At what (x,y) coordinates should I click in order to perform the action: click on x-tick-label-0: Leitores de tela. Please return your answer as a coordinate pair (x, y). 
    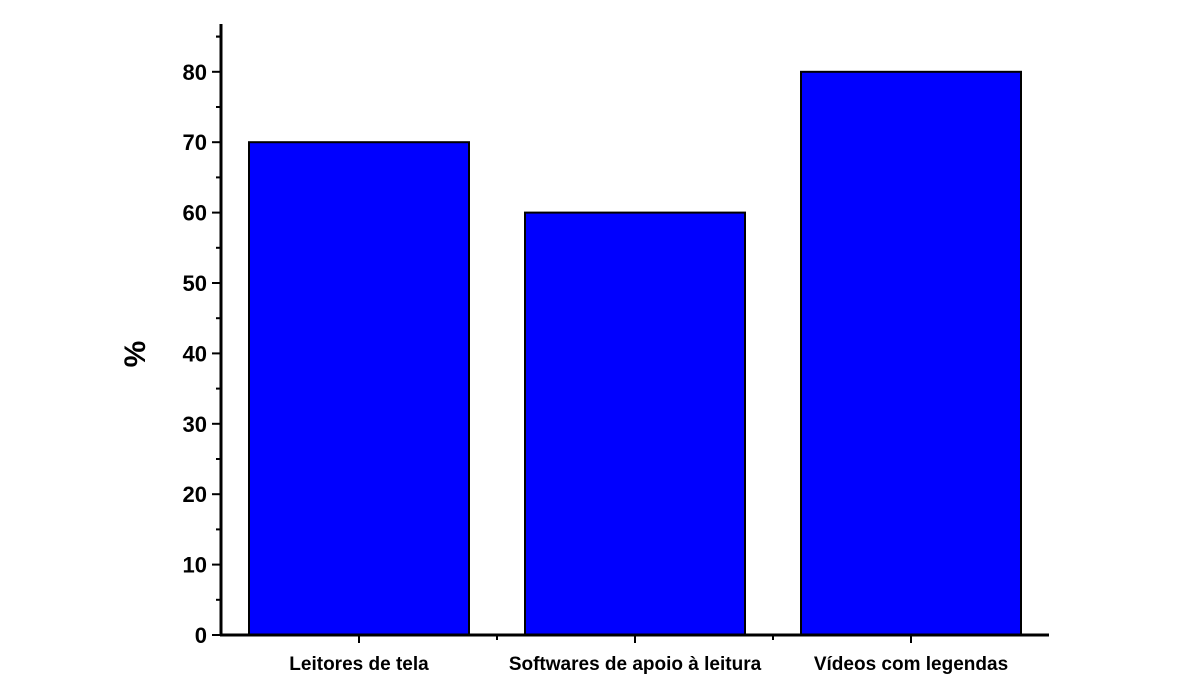
    Looking at the image, I should click on (359, 664).